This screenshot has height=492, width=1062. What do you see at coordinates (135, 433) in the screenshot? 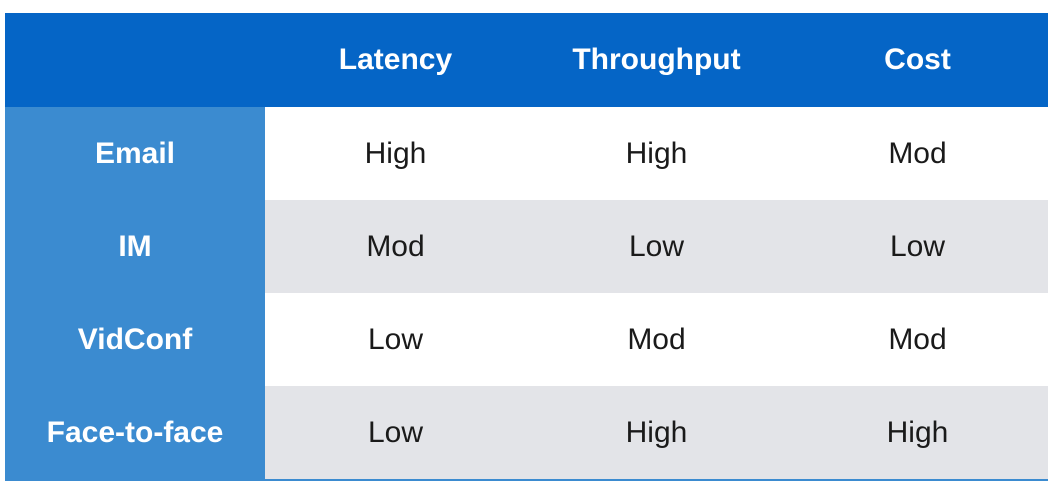
I see `row-header: Face-to-face` at bounding box center [135, 433].